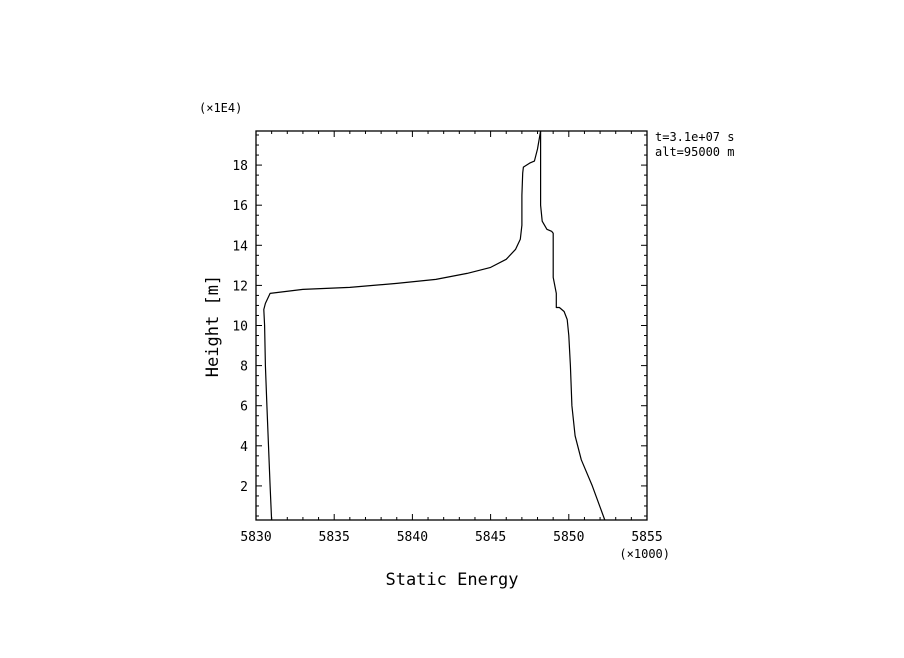 This screenshot has width=904, height=658. Describe the element at coordinates (244, 447) in the screenshot. I see `y-tick-label: 4` at that location.